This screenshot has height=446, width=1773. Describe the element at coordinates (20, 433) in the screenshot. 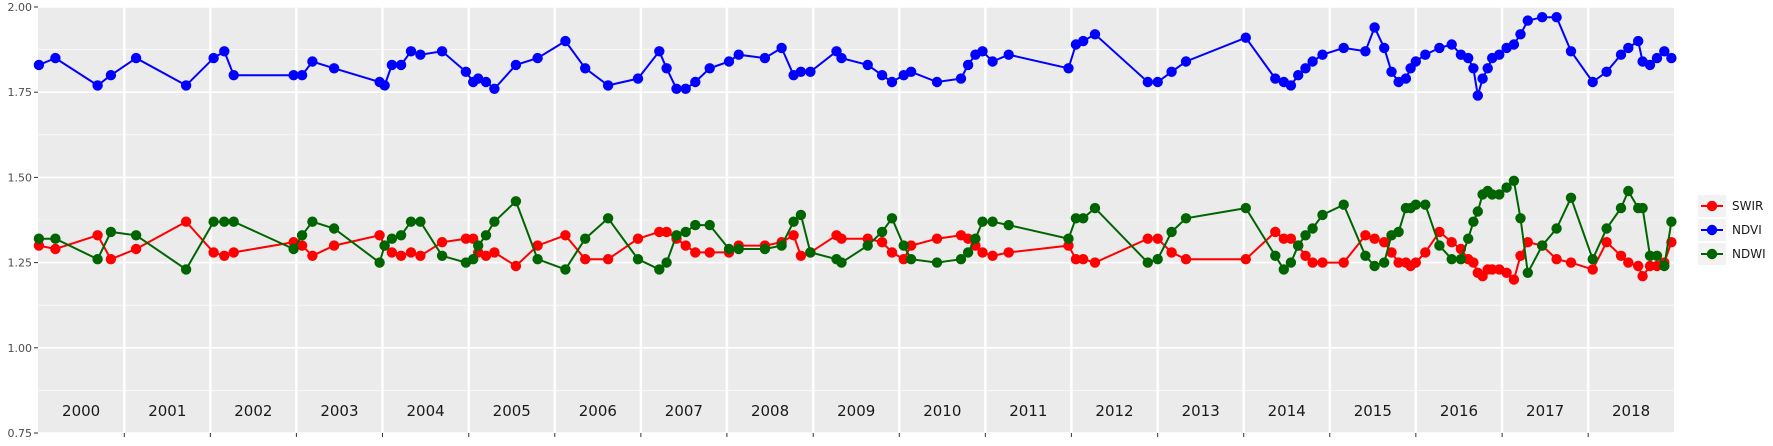

I see `y-tick-label: 0.75` at that location.